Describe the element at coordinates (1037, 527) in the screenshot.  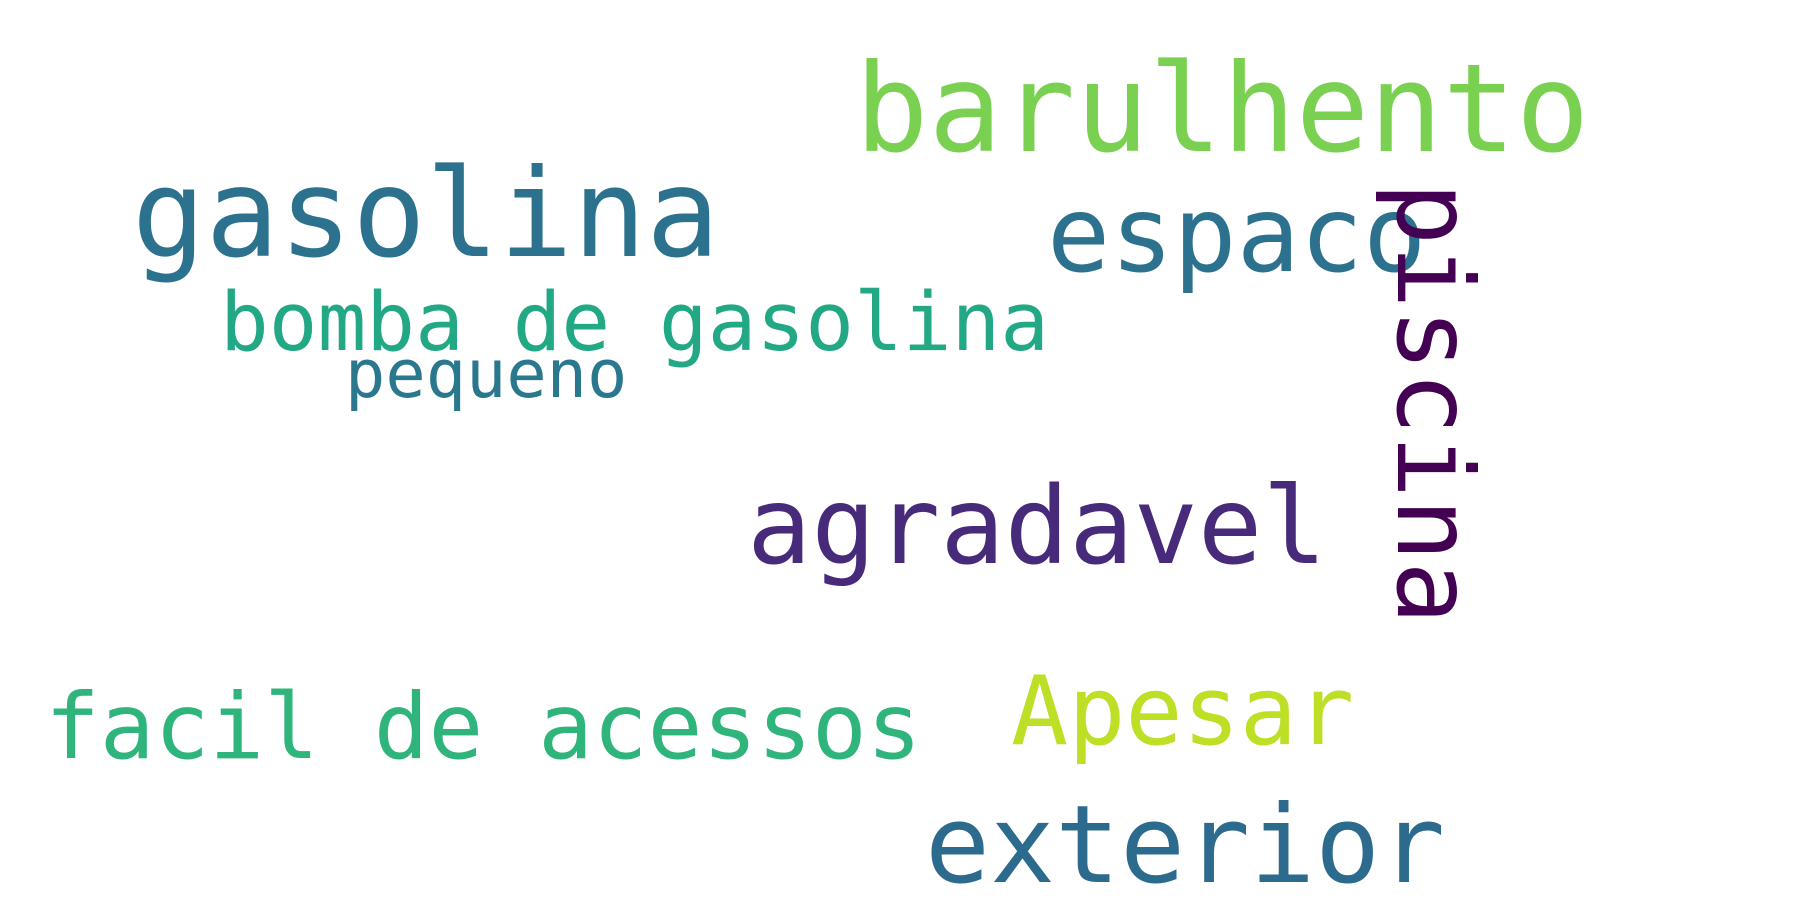
I see `word-agradavel: agradavel` at that location.